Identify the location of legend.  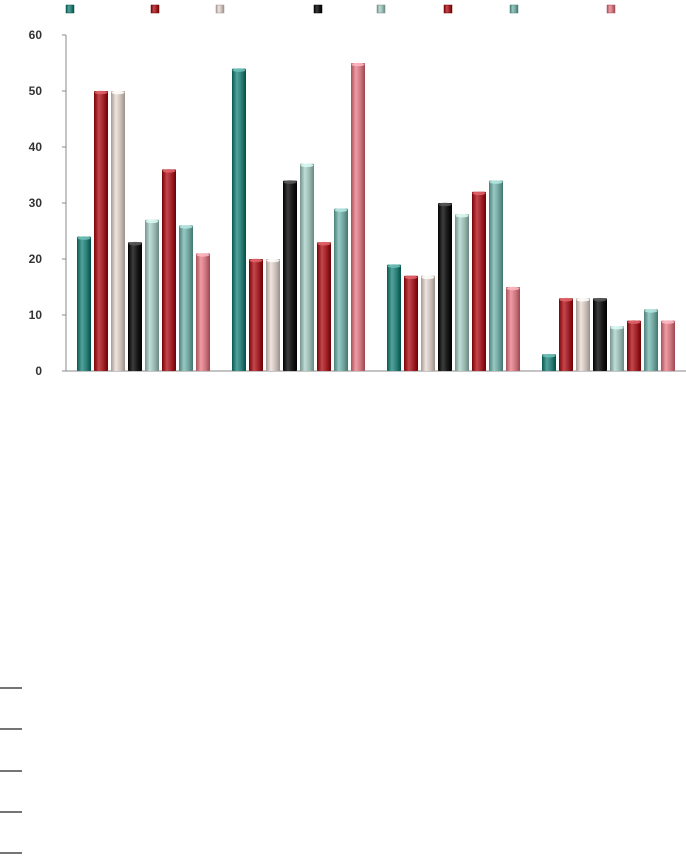
(340, 9).